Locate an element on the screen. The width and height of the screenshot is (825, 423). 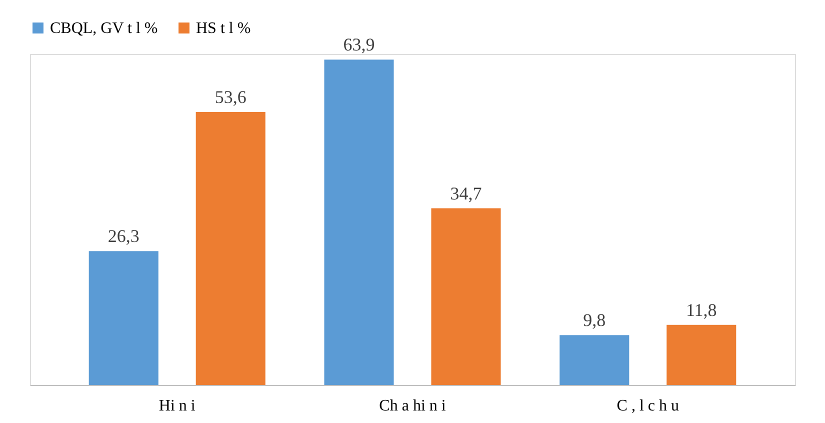
x-tick-label: C , l c h u is located at coordinates (647, 406).